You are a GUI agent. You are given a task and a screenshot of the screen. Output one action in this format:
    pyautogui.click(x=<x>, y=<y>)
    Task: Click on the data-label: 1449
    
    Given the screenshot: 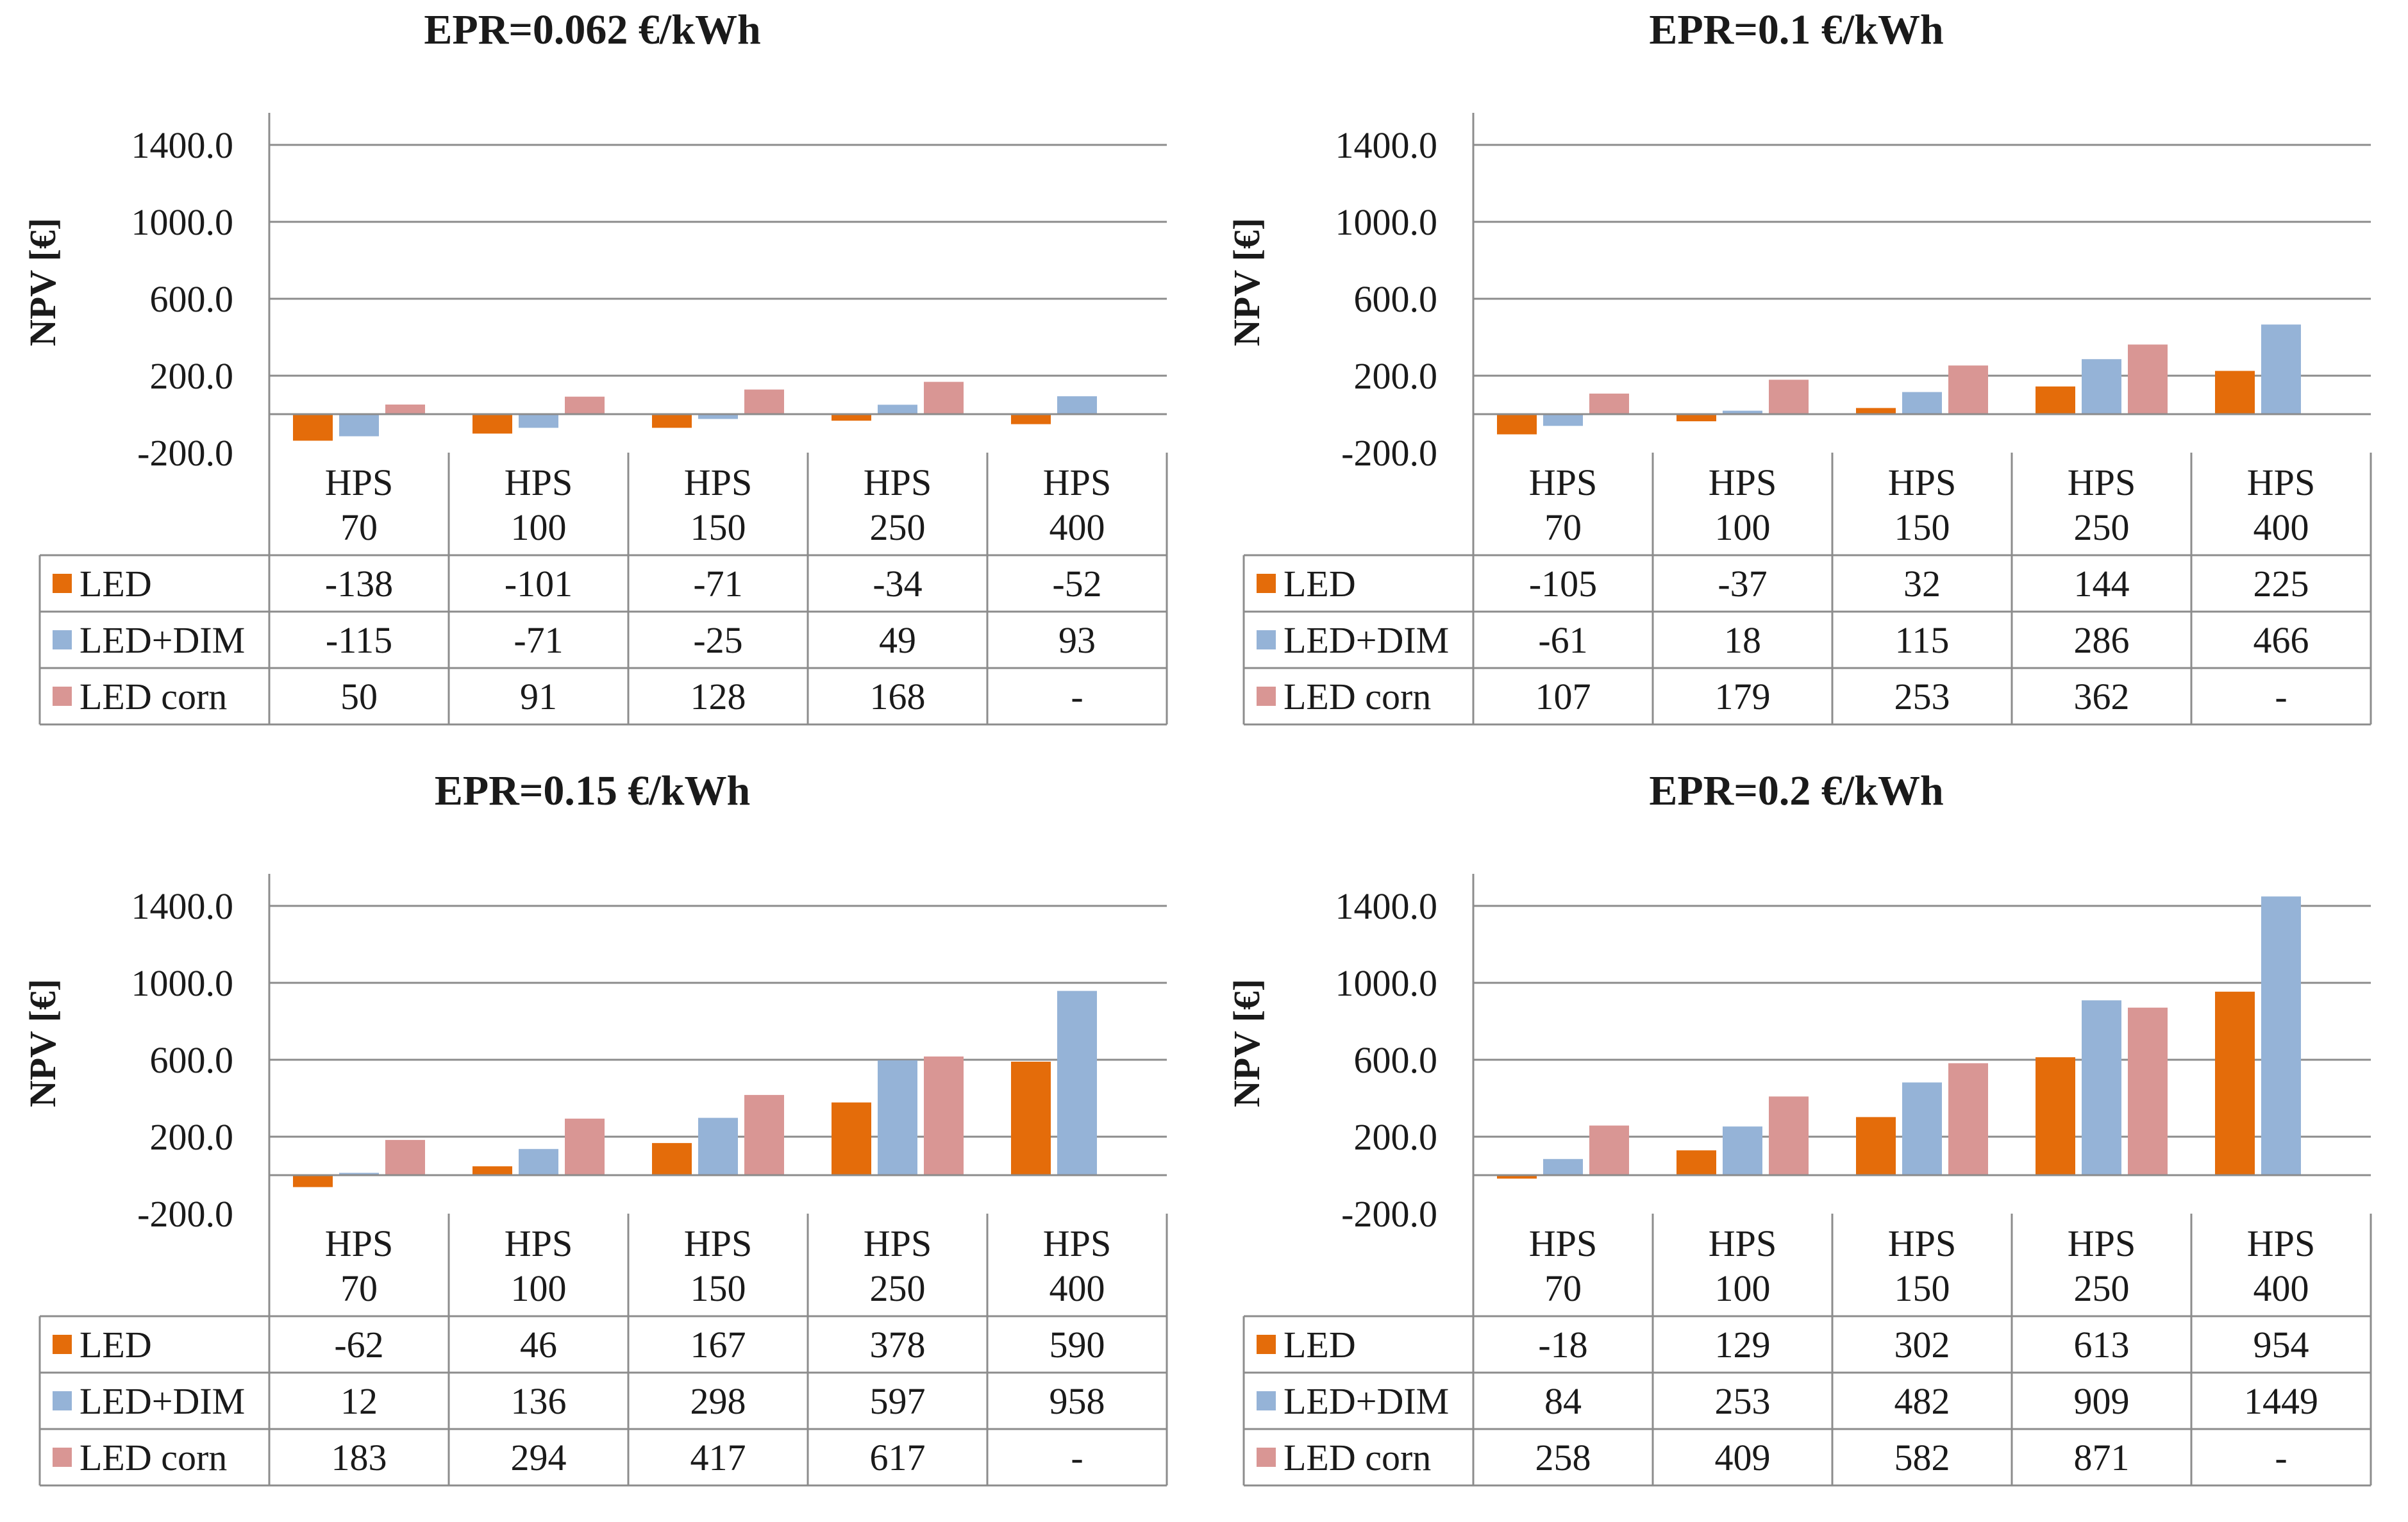 What is the action you would take?
    pyautogui.click(x=2281, y=1401)
    